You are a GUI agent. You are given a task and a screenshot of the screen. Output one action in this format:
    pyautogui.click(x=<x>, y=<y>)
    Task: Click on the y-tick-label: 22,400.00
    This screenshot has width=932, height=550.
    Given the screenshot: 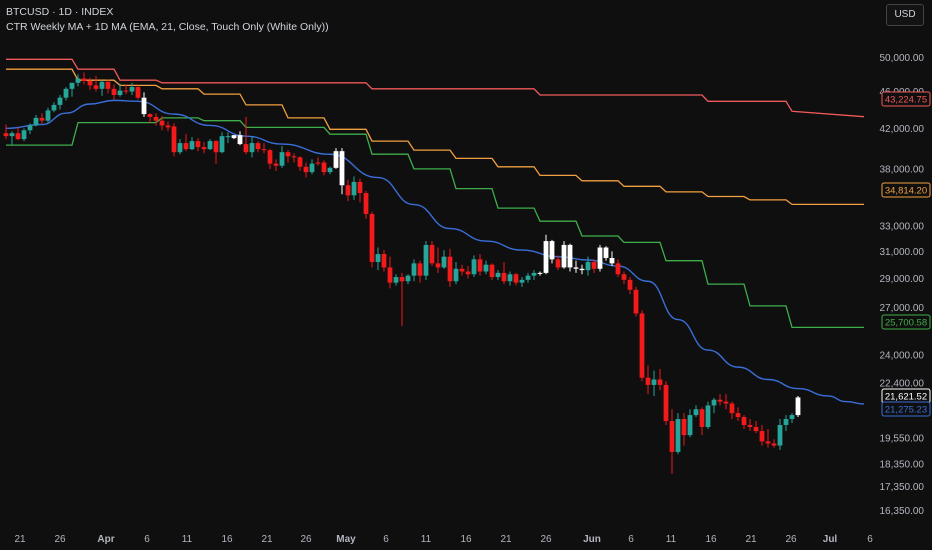 What is the action you would take?
    pyautogui.click(x=902, y=384)
    